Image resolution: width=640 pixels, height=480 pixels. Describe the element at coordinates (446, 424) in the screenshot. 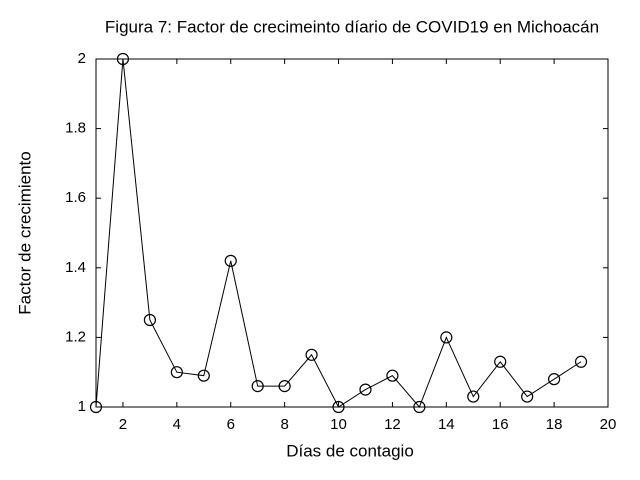

I see `x-tick-label: 14` at that location.